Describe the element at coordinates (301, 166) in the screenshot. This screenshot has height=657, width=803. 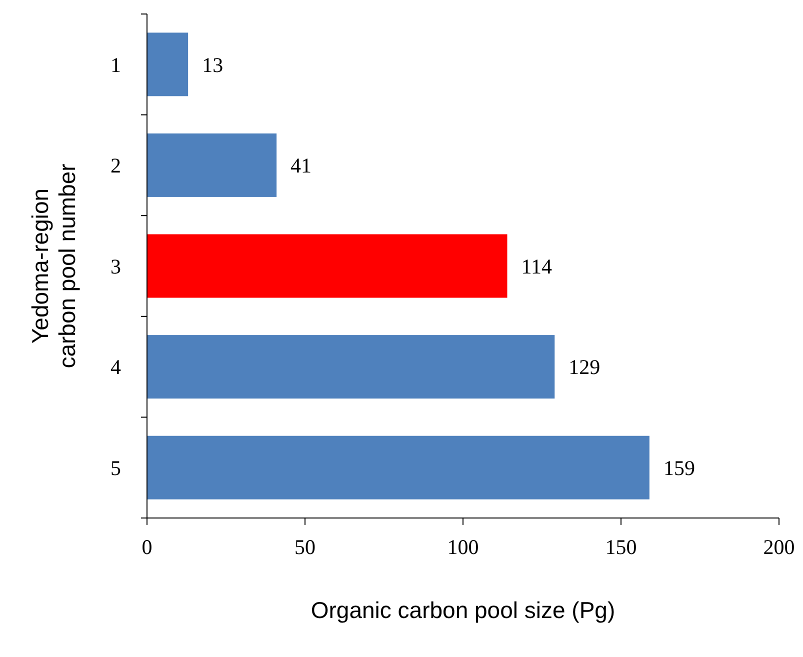
I see `data-label: 41` at that location.